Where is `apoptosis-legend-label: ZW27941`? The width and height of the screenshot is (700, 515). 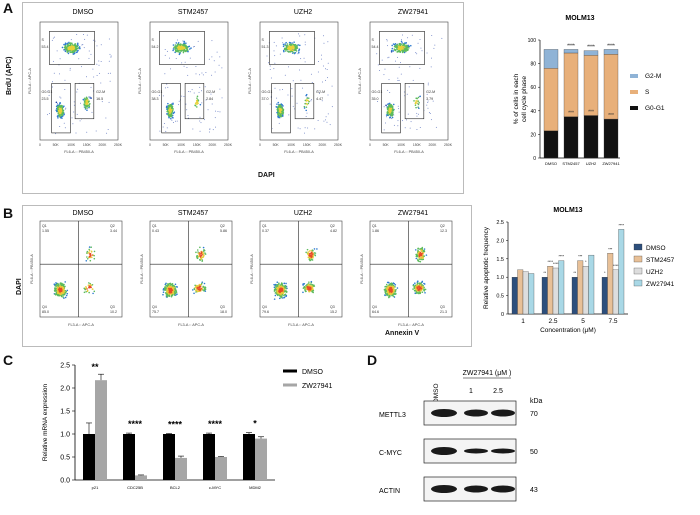 apoptosis-legend-label: ZW27941 is located at coordinates (660, 284).